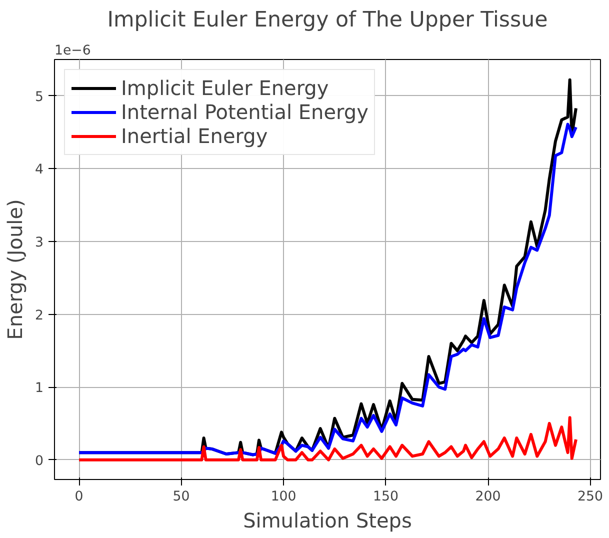 Image resolution: width=609 pixels, height=538 pixels. Describe the element at coordinates (15, 269) in the screenshot. I see `y-axis-title: Energy (Joule)` at that location.